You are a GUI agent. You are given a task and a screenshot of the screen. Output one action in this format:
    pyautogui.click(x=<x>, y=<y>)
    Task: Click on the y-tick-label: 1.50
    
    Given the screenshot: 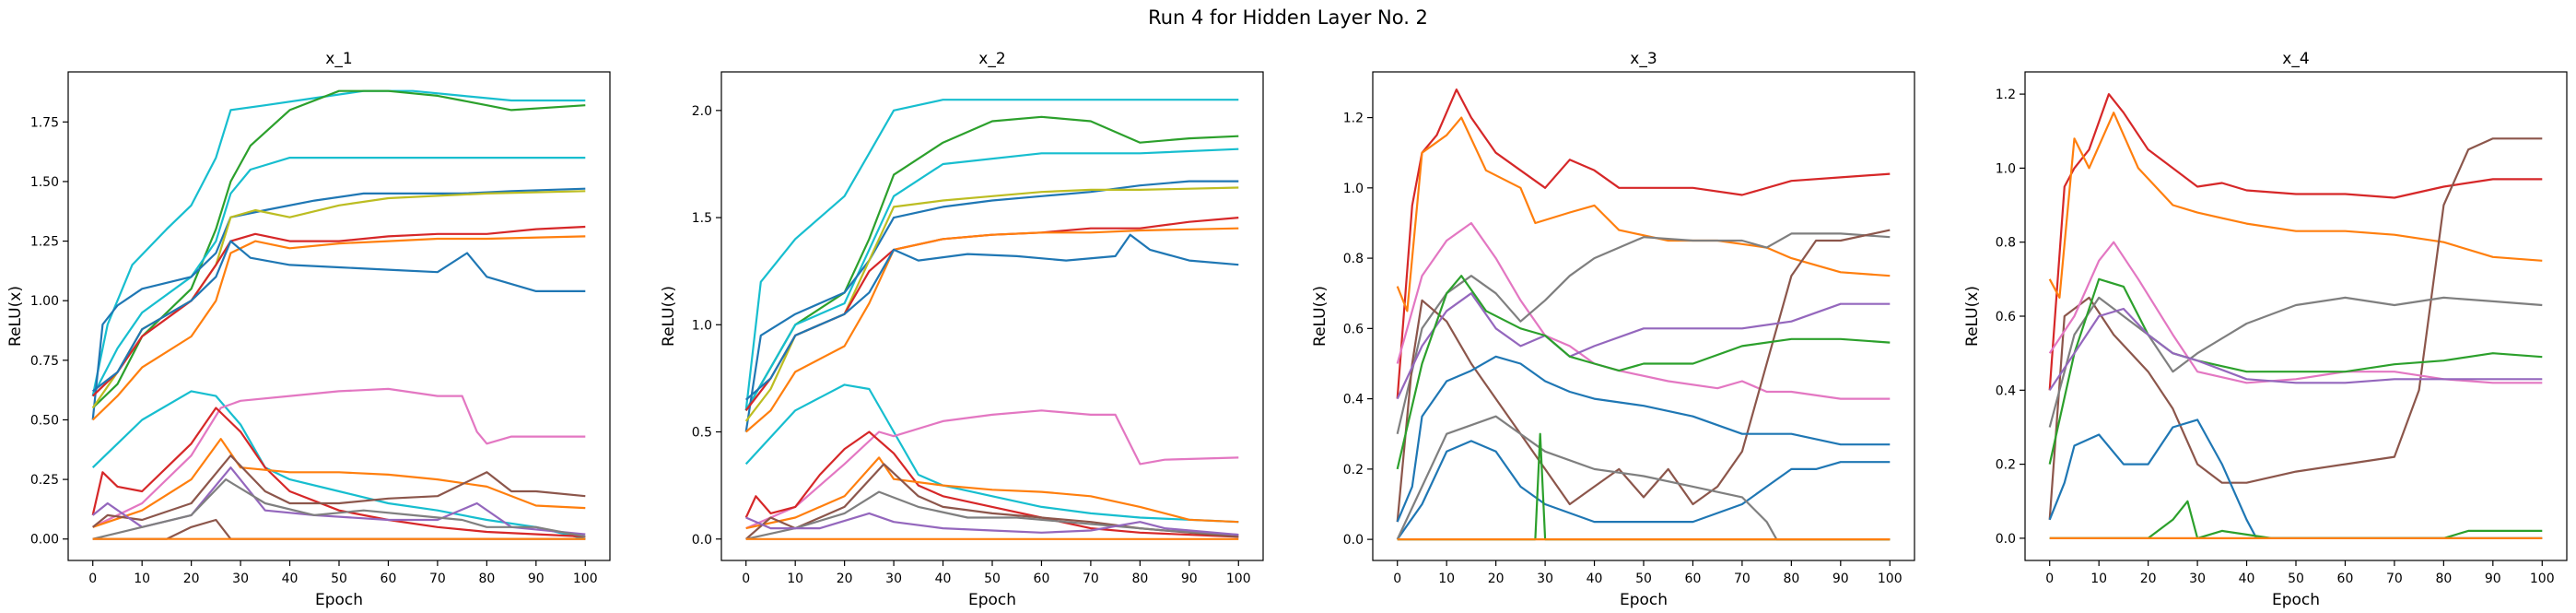 What is the action you would take?
    pyautogui.click(x=44, y=182)
    